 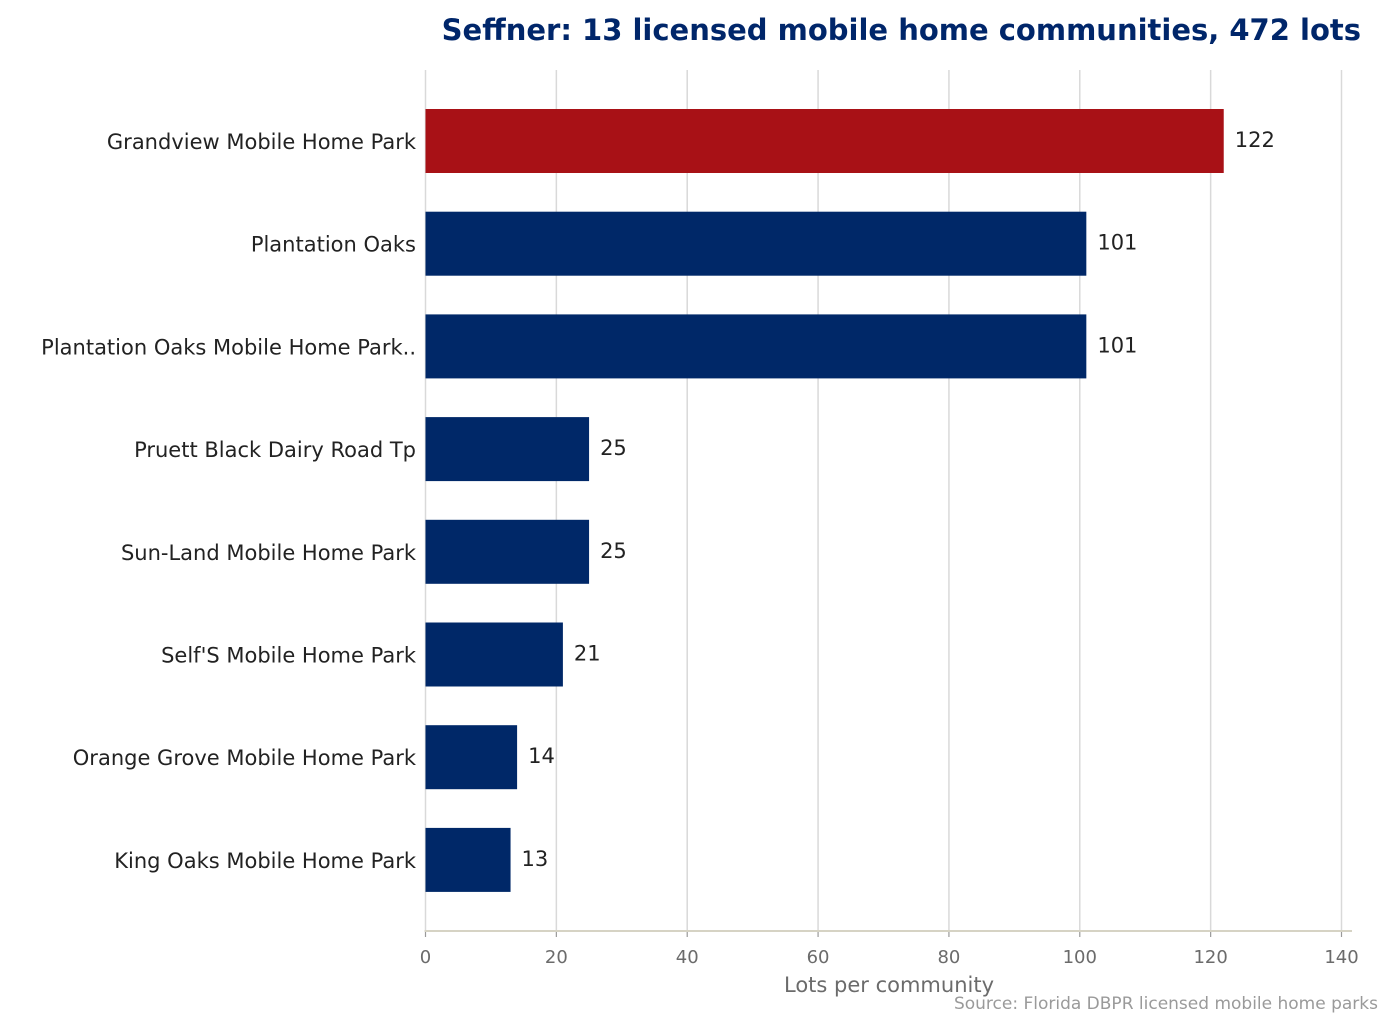 I want to click on value-label-5: 25, so click(x=613, y=551).